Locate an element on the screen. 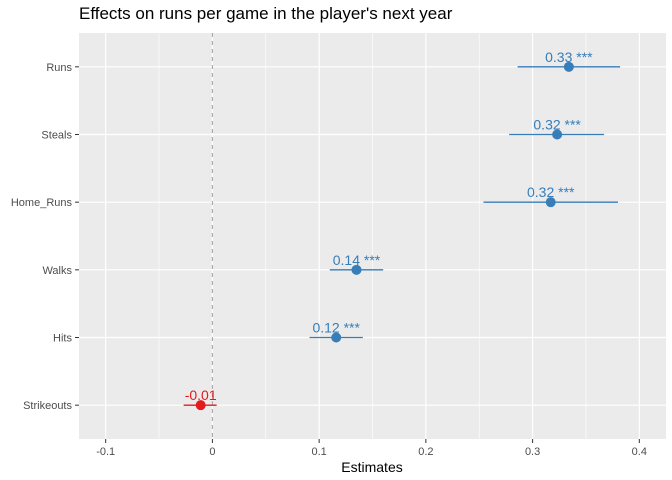  x-tick-label: 0.3 is located at coordinates (532, 452).